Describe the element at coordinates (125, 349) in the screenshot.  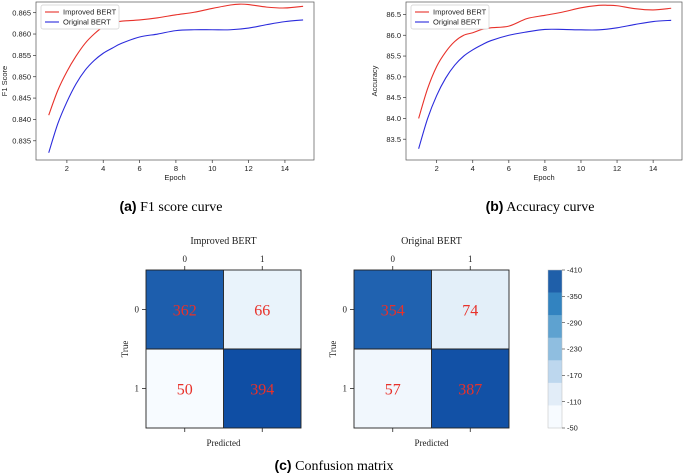
I see `cm-improved-y-axis-label: True` at that location.